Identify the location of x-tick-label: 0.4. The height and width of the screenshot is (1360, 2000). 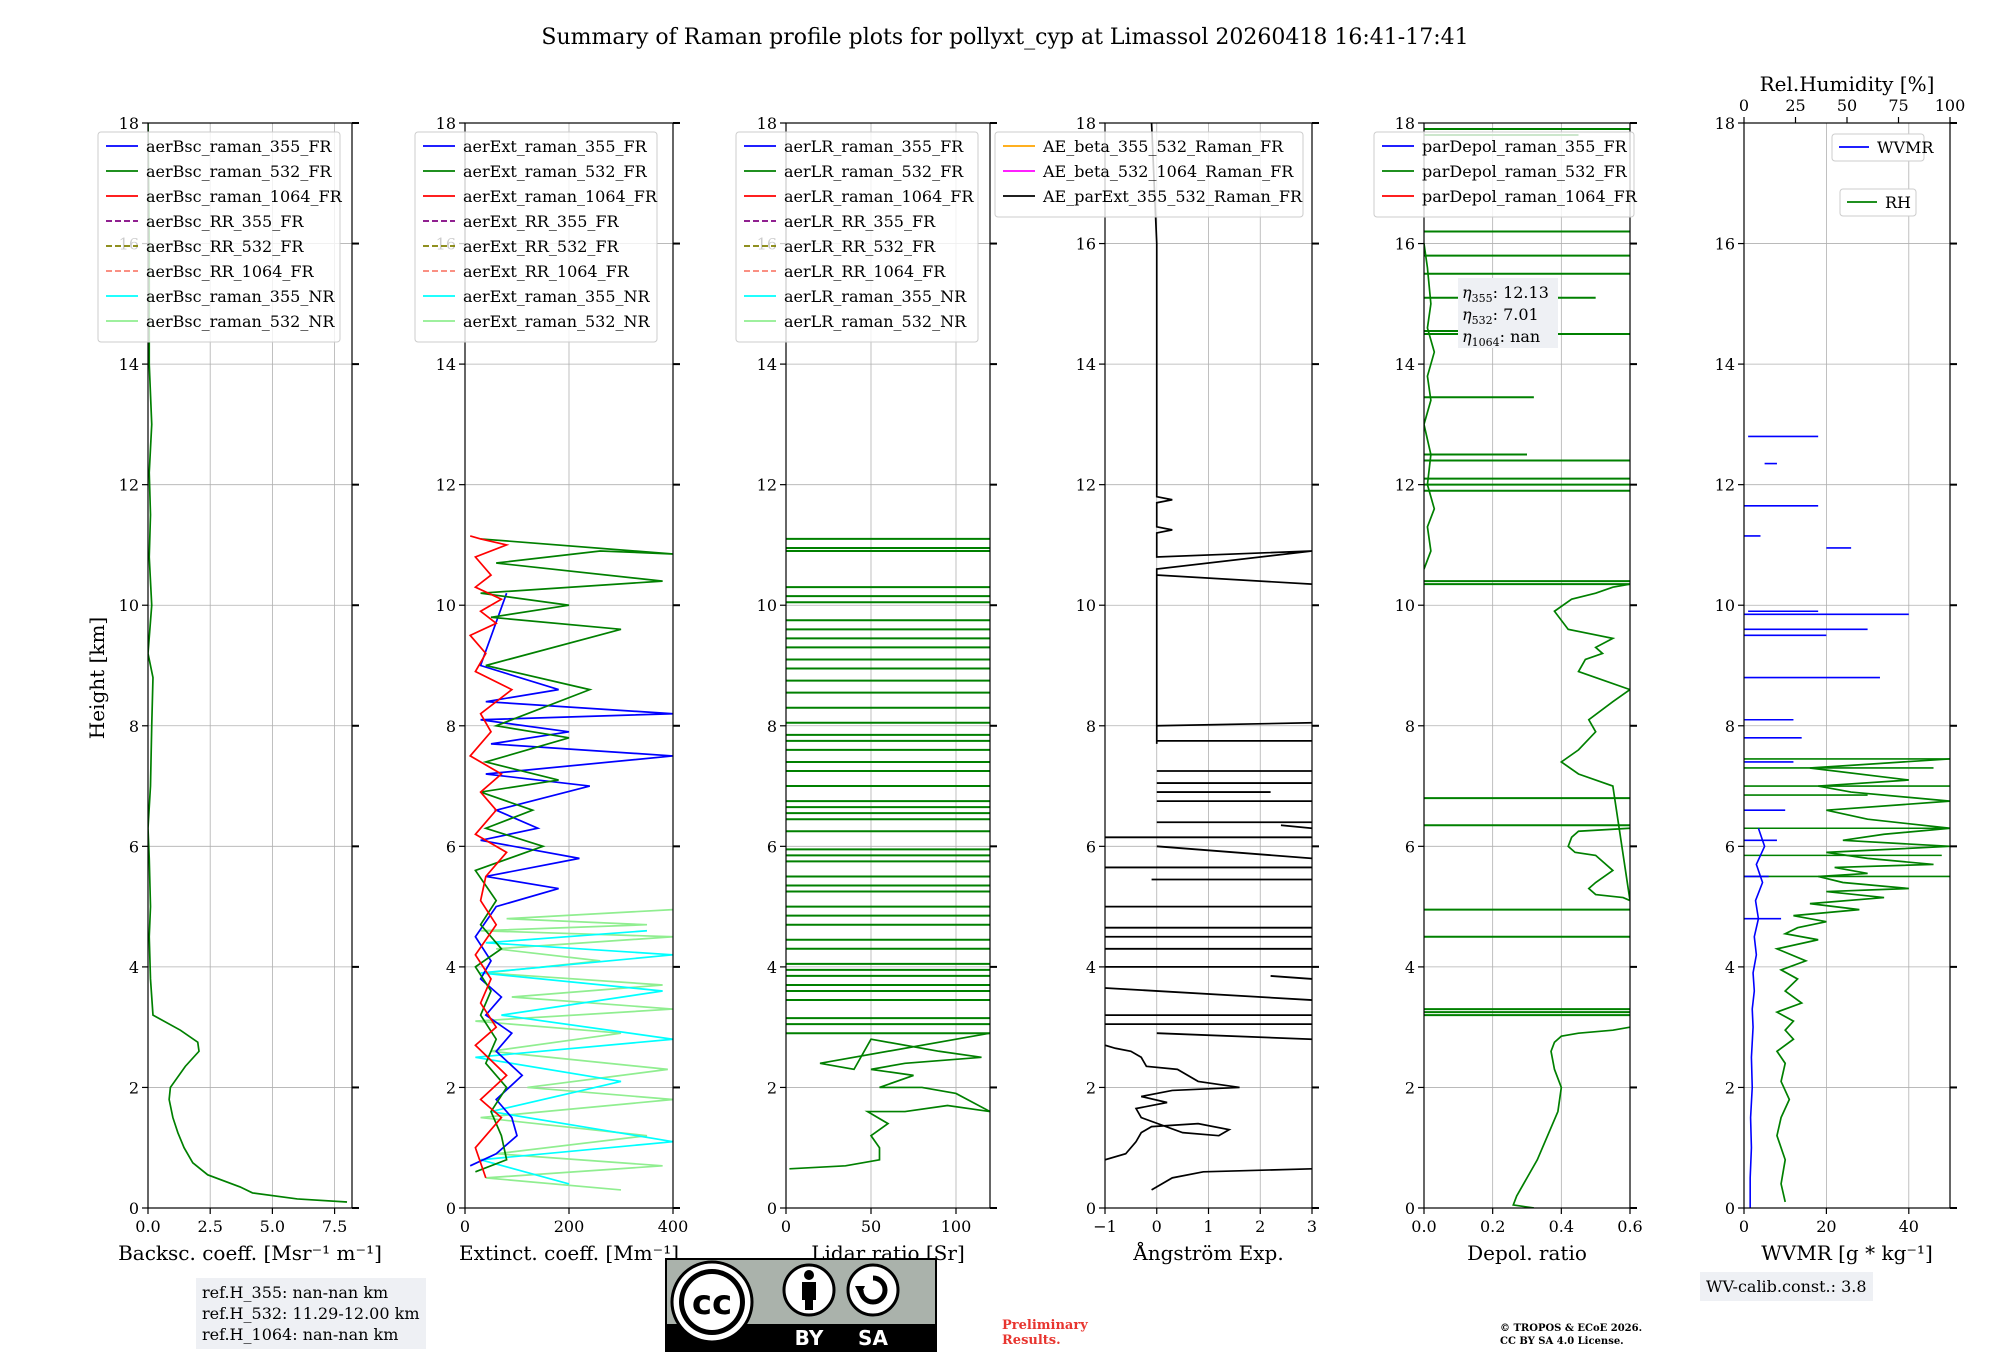
(1561, 1226).